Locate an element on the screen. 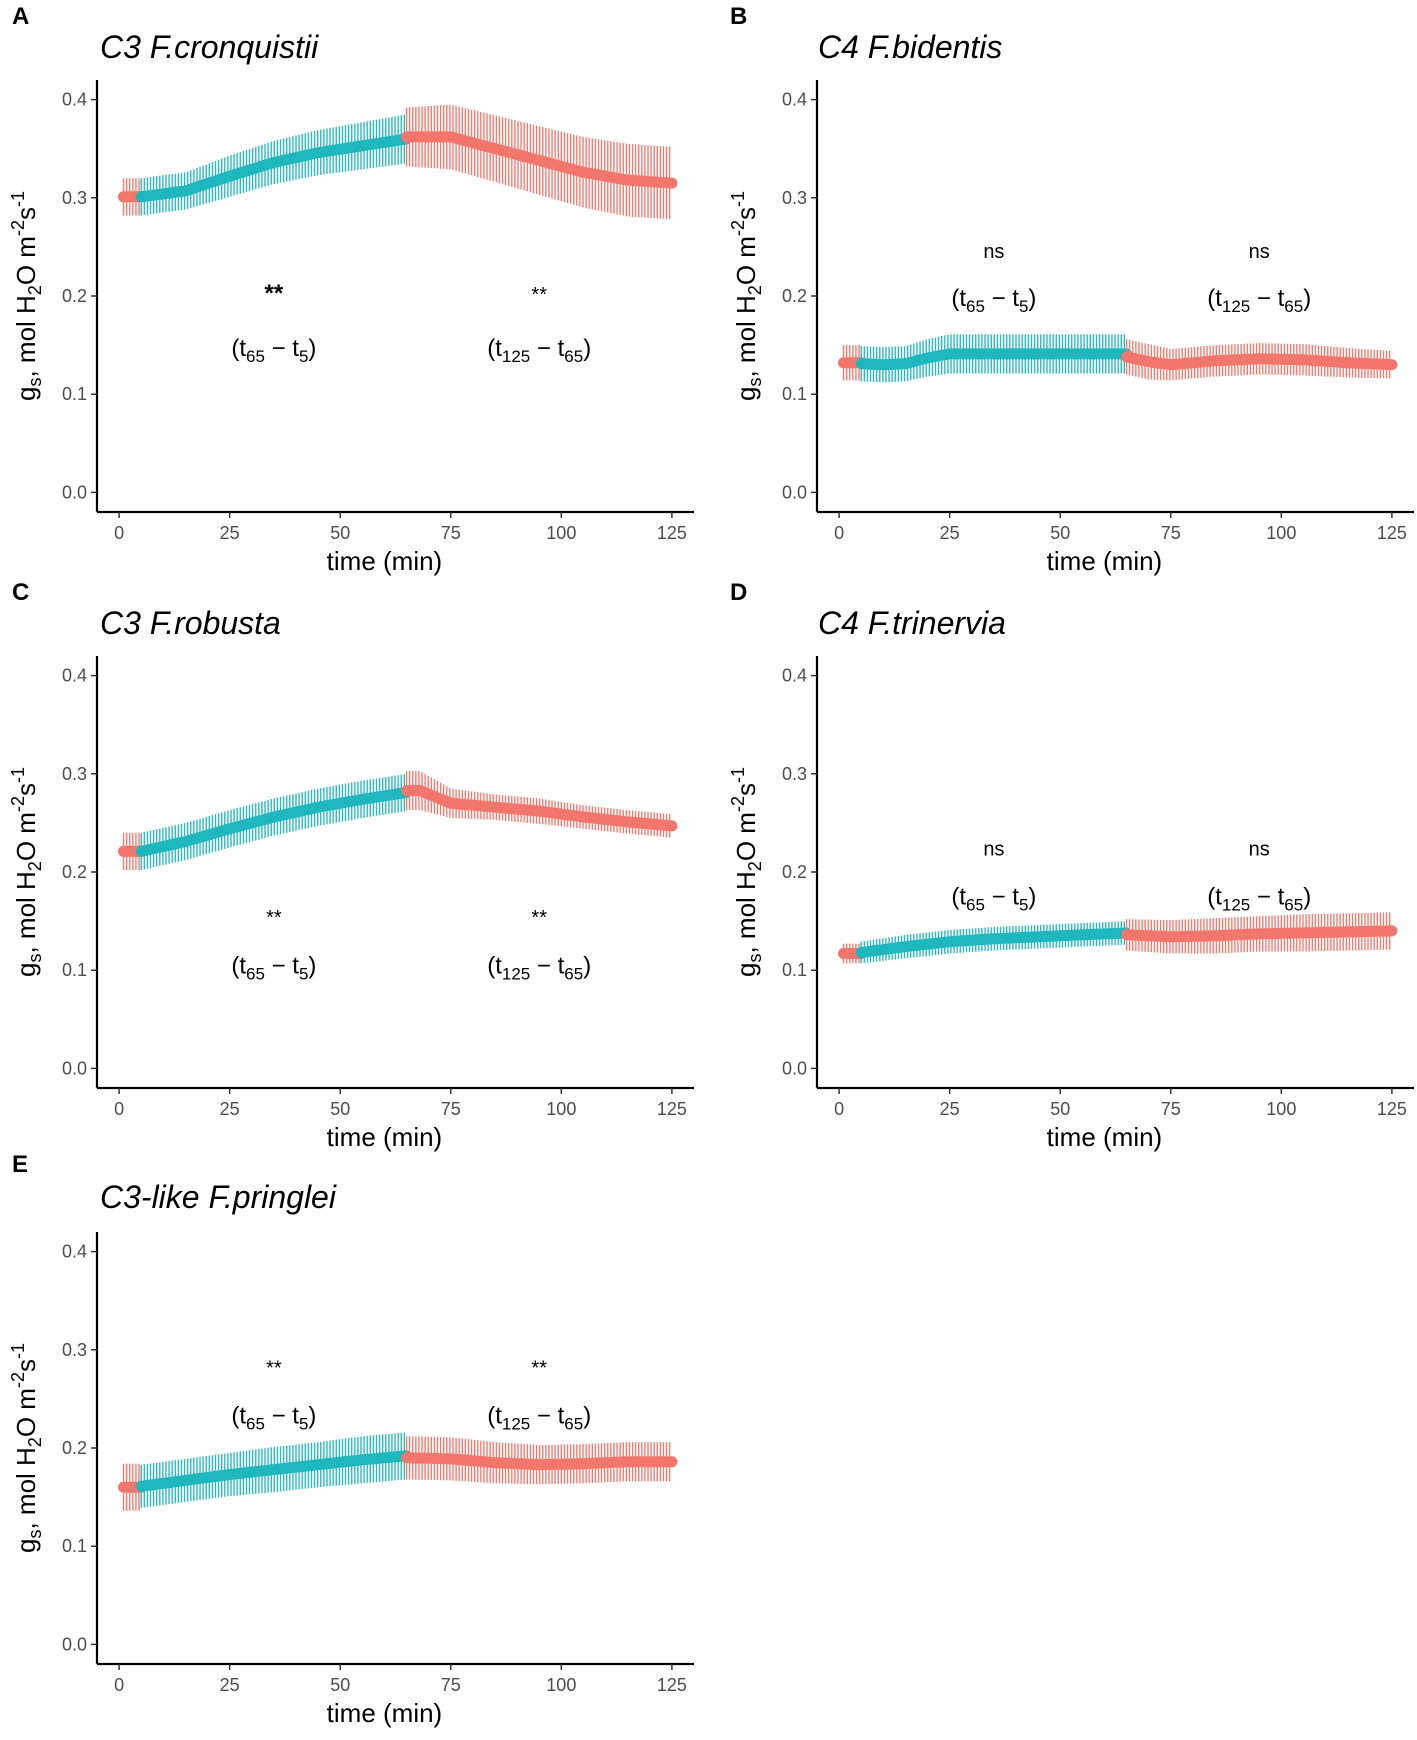 The width and height of the screenshot is (1417, 1740). y-label-sub-s: s is located at coordinates (35, 1534).